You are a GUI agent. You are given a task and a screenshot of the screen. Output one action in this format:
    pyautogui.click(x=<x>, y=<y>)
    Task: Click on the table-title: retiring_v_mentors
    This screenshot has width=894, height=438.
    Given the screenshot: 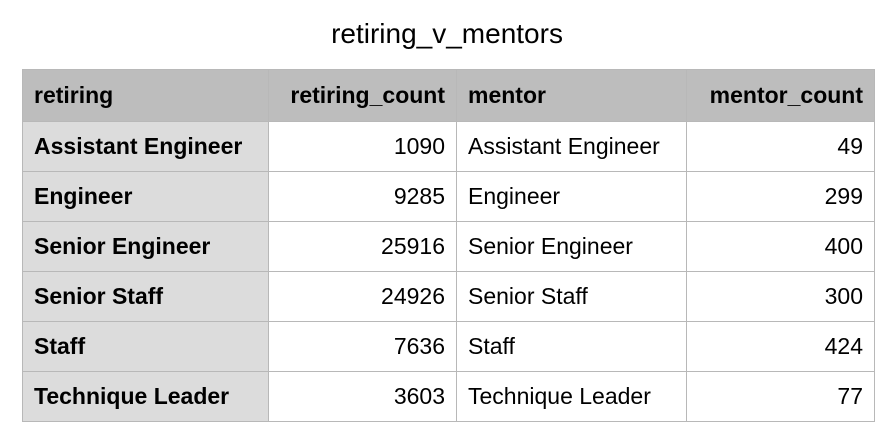 What is the action you would take?
    pyautogui.click(x=447, y=33)
    